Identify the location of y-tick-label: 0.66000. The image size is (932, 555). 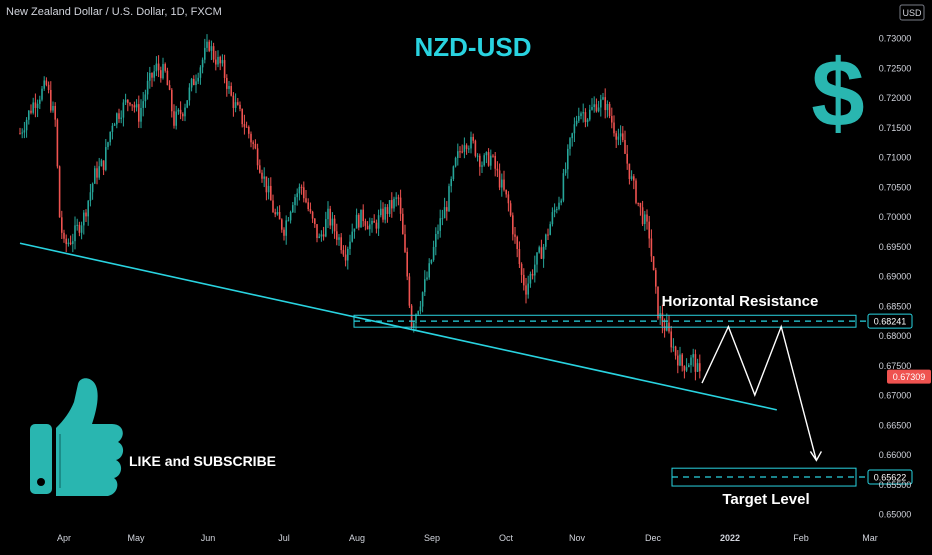
(895, 455).